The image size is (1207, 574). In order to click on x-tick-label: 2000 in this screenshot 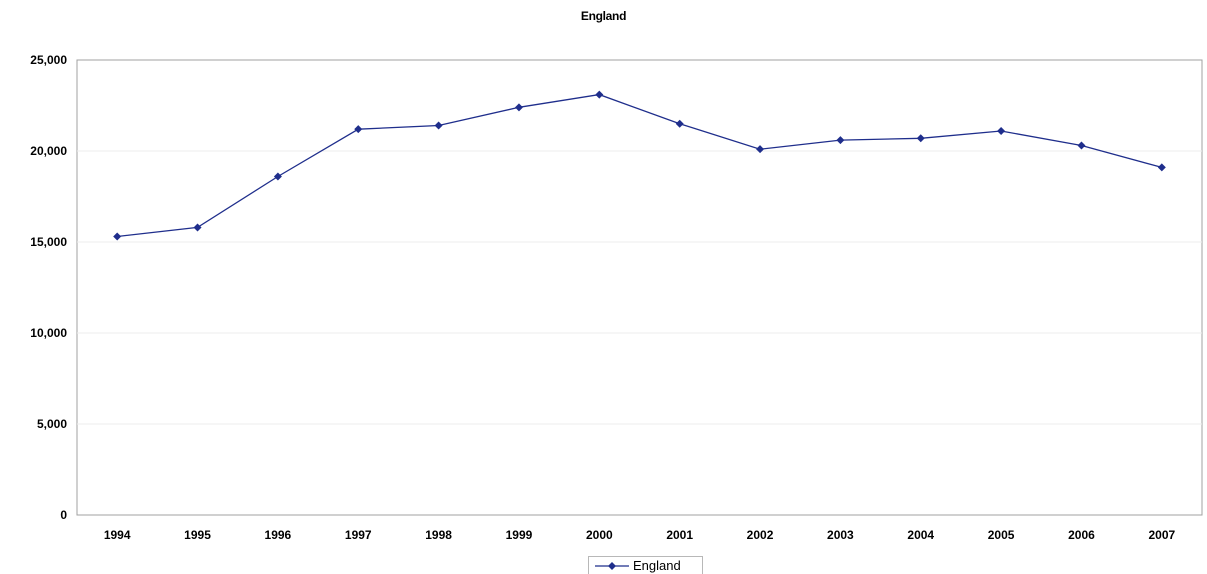, I will do `click(599, 535)`.